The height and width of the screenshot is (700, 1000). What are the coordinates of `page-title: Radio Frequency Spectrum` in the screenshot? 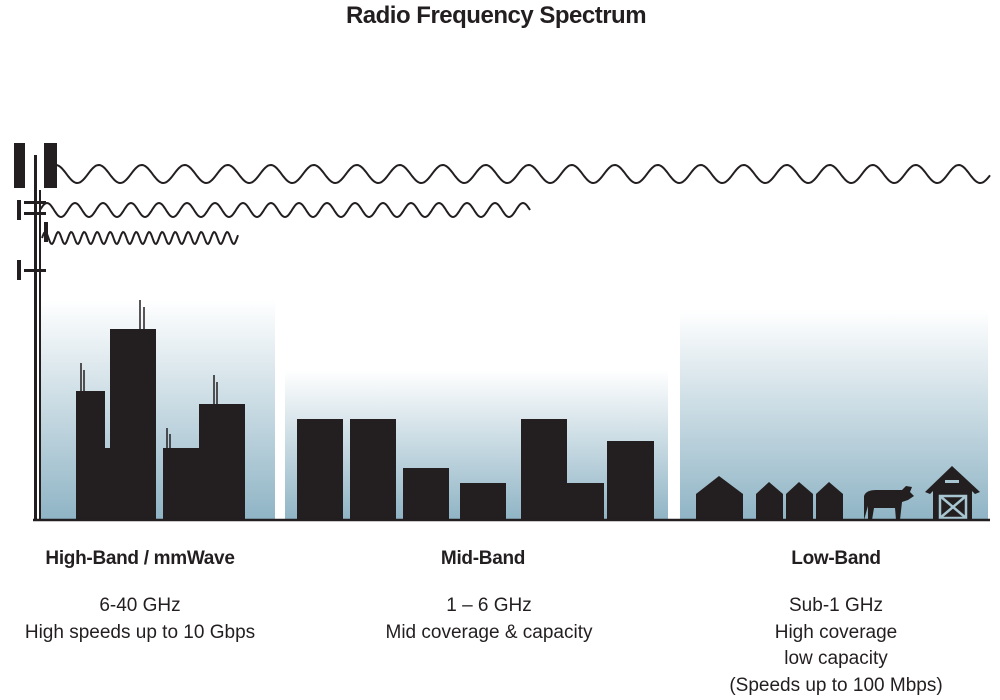 It's located at (496, 15).